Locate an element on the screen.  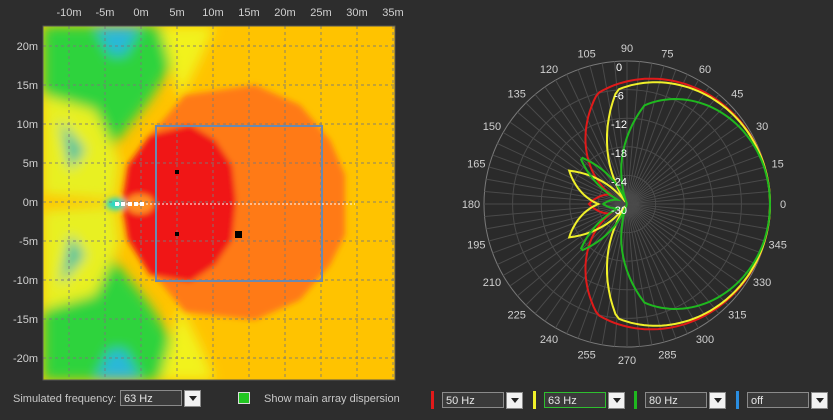
polar-angle-label: 330 is located at coordinates (762, 283).